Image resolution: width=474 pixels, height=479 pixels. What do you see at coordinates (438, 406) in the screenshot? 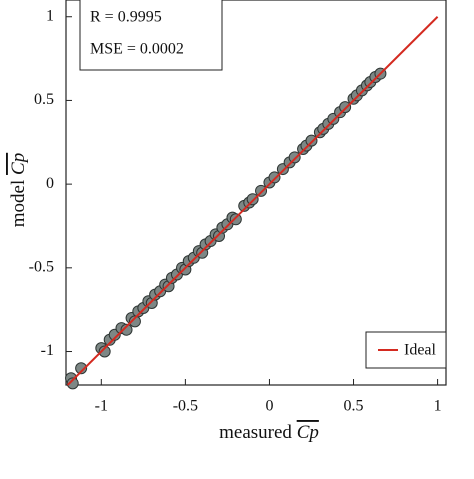
I see `x-tick-label: 1` at bounding box center [438, 406].